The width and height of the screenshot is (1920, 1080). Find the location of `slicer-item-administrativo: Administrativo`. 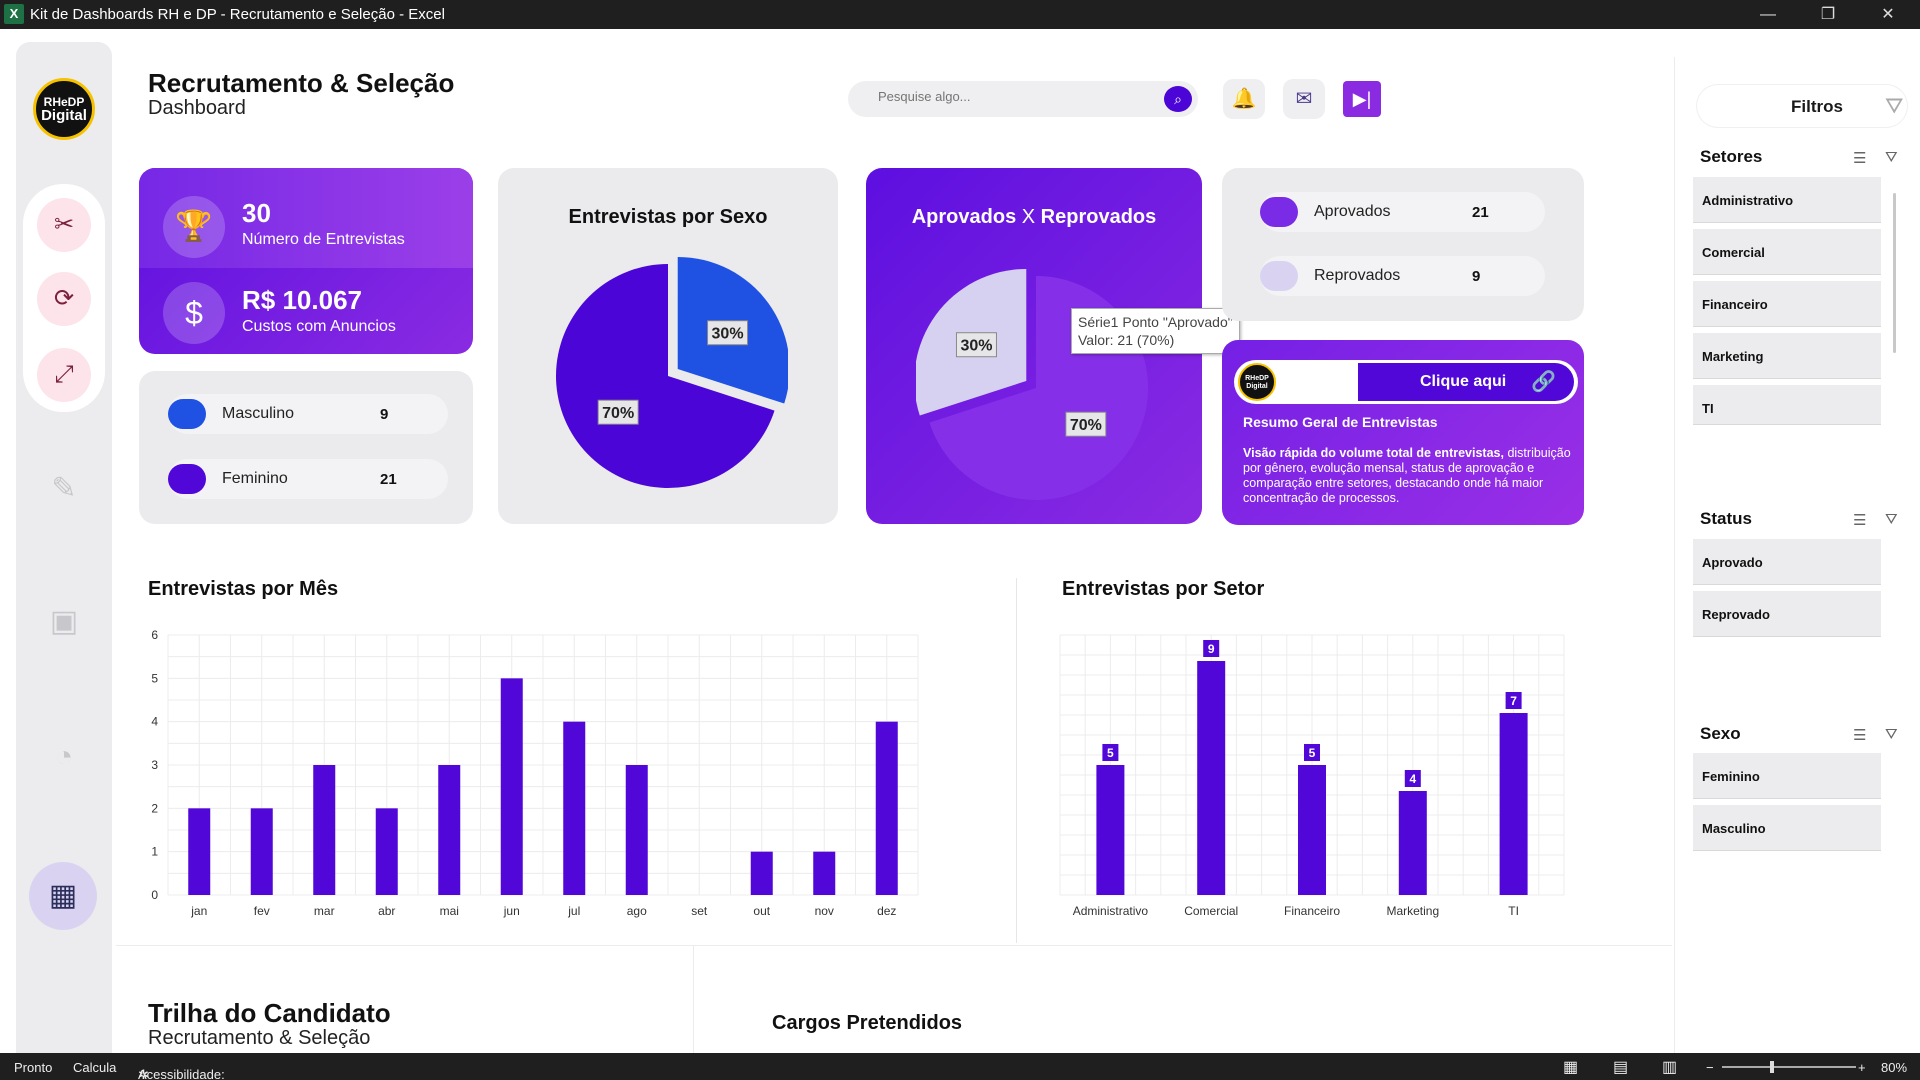

slicer-item-administrativo: Administrativo is located at coordinates (1787, 200).